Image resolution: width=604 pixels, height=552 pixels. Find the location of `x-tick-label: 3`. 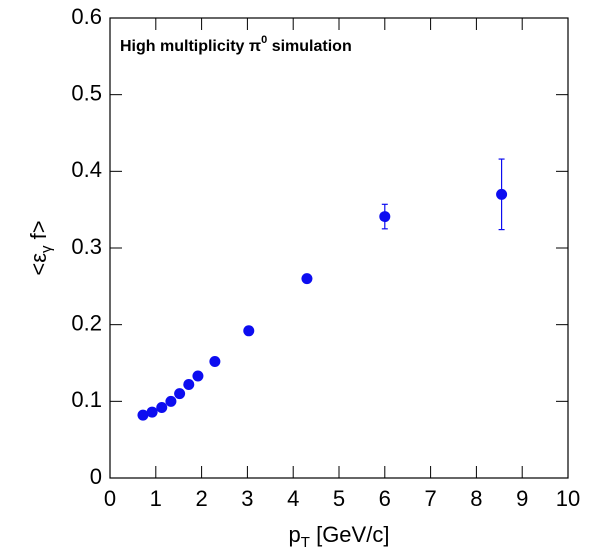

x-tick-label: 3 is located at coordinates (247, 498).